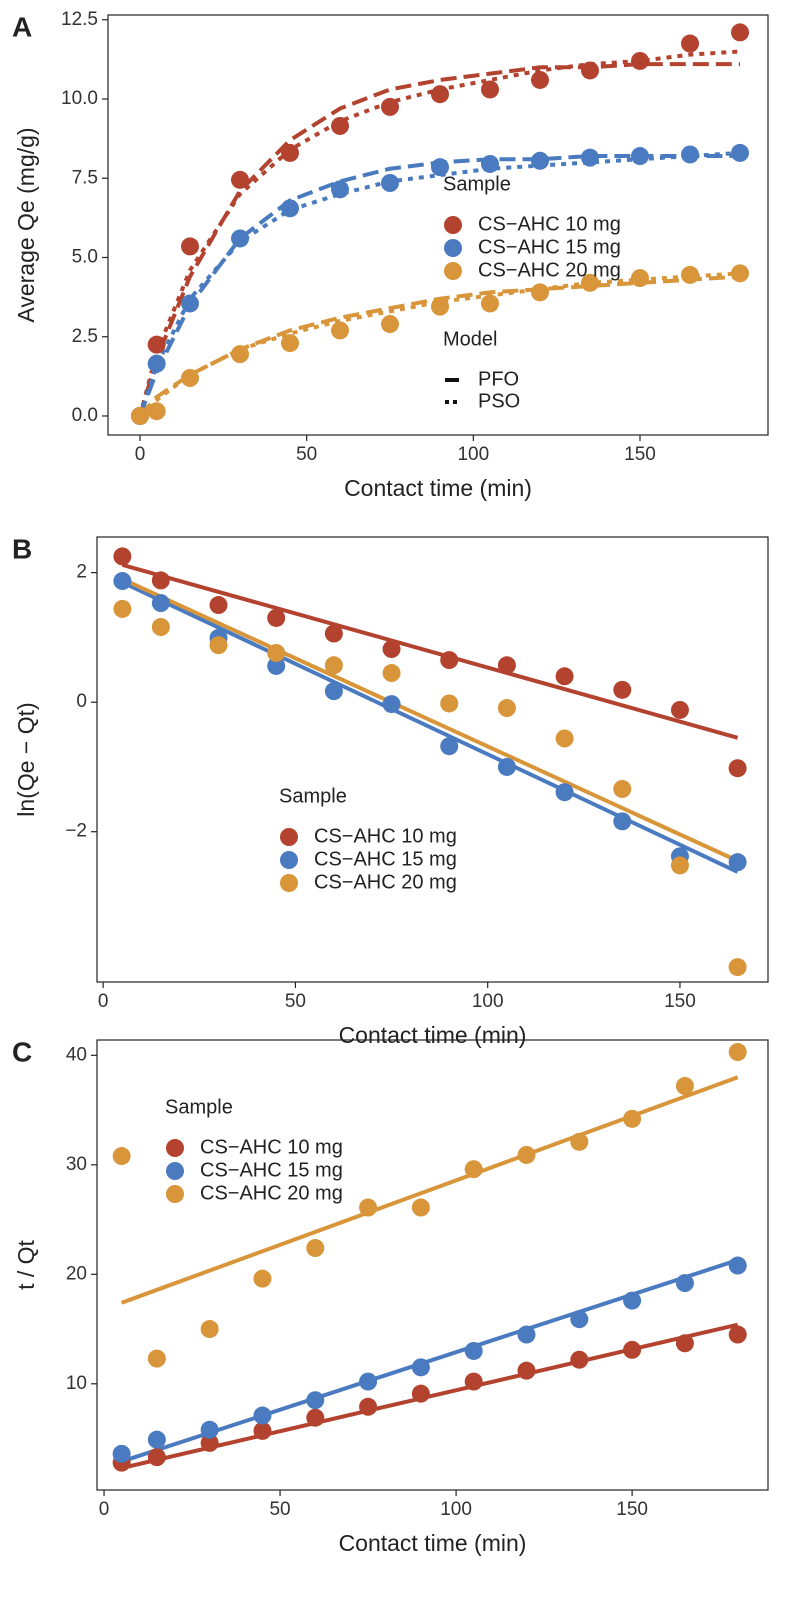 This screenshot has height=1605, width=800. Describe the element at coordinates (76, 1054) in the screenshot. I see `y-tick-label: 40` at that location.